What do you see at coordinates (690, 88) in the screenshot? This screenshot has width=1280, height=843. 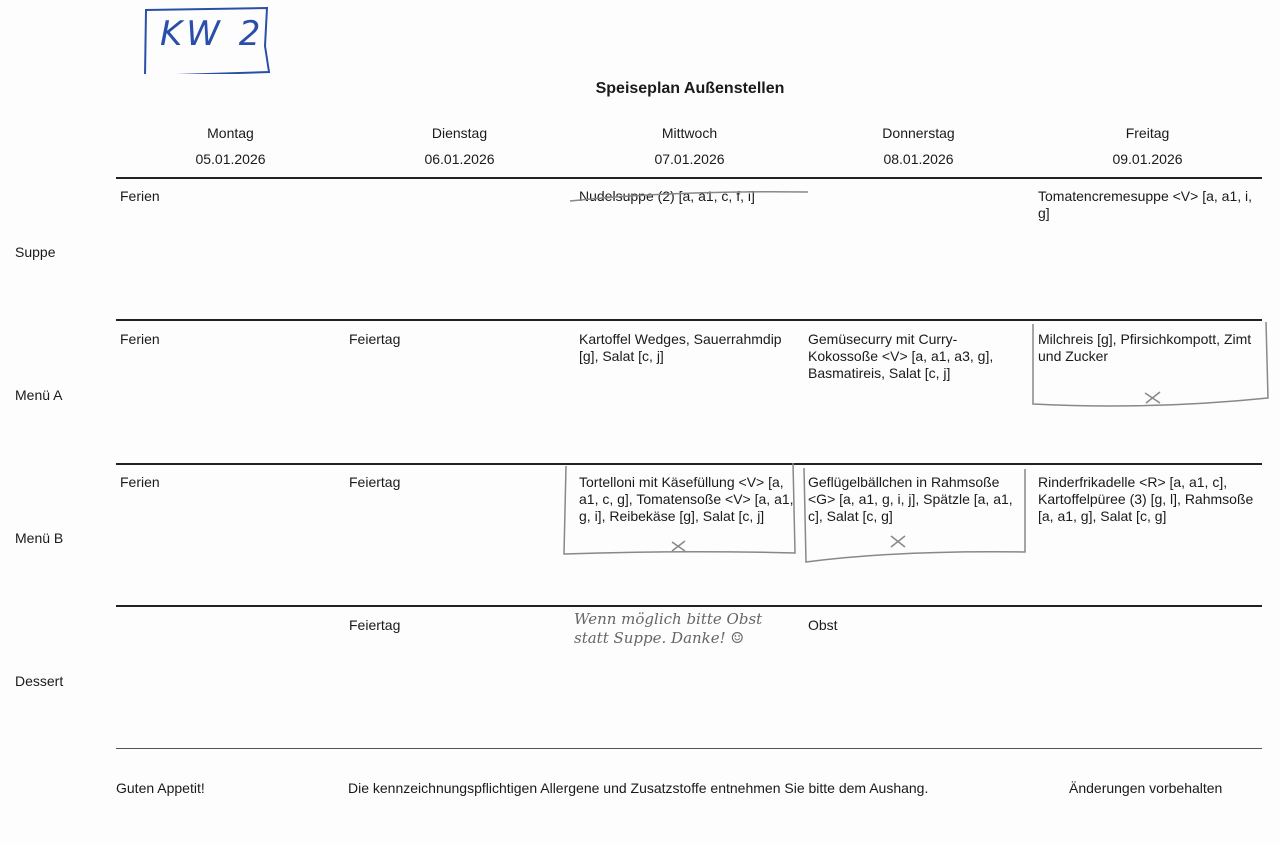 I see `page-title: Speiseplan Außenstellen` at bounding box center [690, 88].